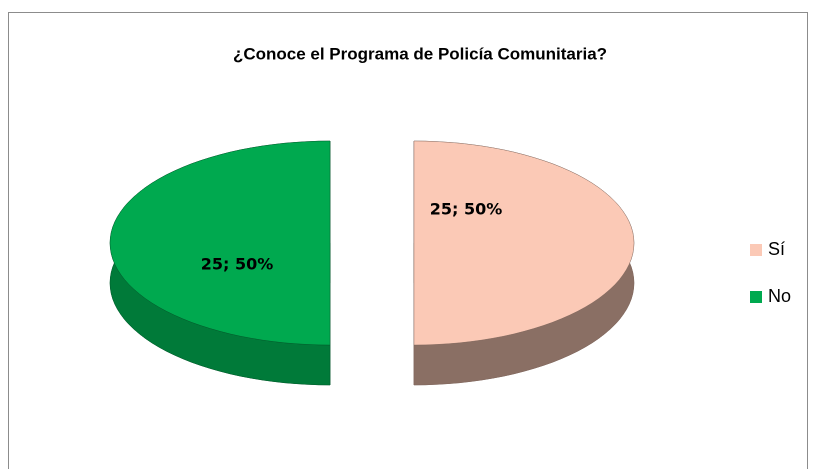 Image resolution: width=816 pixels, height=469 pixels. I want to click on legend-label: No, so click(779, 296).